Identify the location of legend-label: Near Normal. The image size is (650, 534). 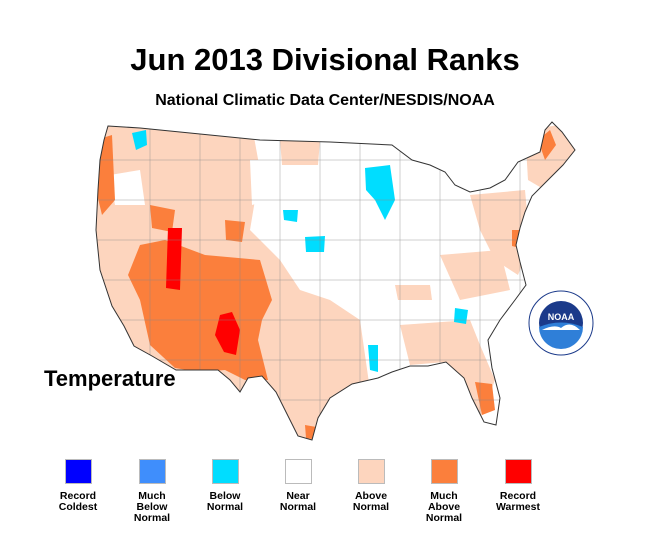
(298, 502).